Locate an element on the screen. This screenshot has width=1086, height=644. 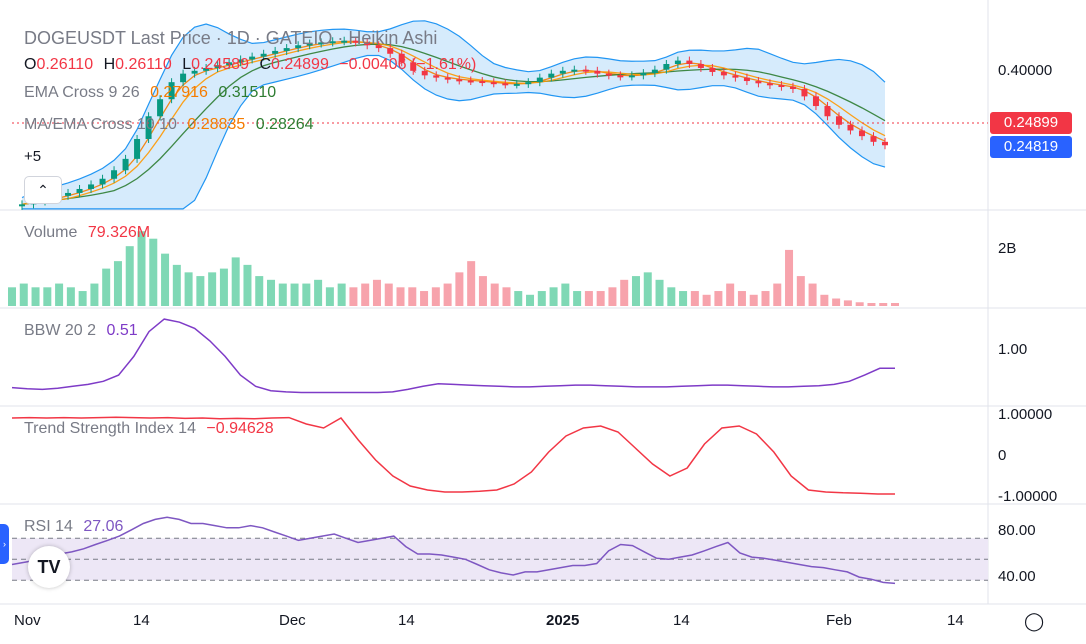
ma-ema-cross-legend: MA/EMA Cross 10 10 0.28835 0.28264 is located at coordinates (172, 125).